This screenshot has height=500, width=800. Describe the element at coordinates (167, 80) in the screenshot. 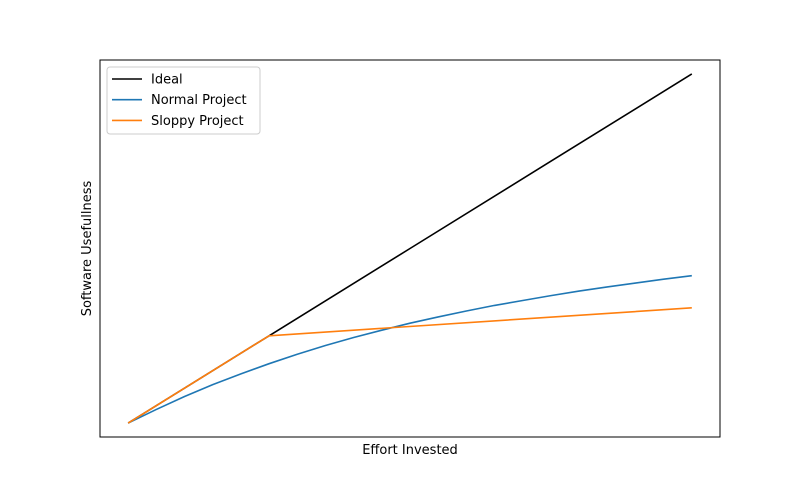

I see `legend-label: Ideal` at that location.